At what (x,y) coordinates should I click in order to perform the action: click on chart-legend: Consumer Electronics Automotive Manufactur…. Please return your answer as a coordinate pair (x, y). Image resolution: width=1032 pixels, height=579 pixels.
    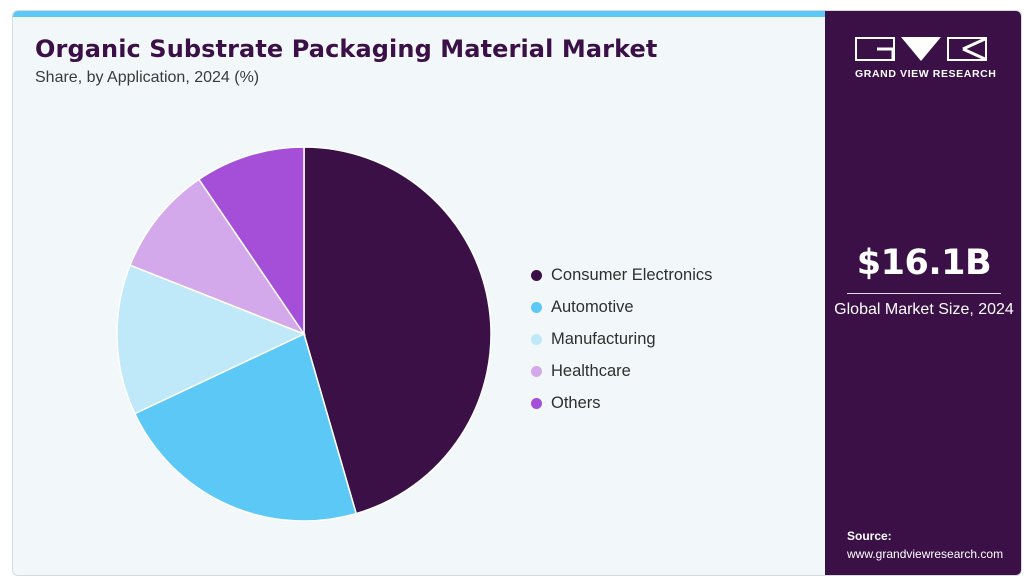
    Looking at the image, I should click on (621, 339).